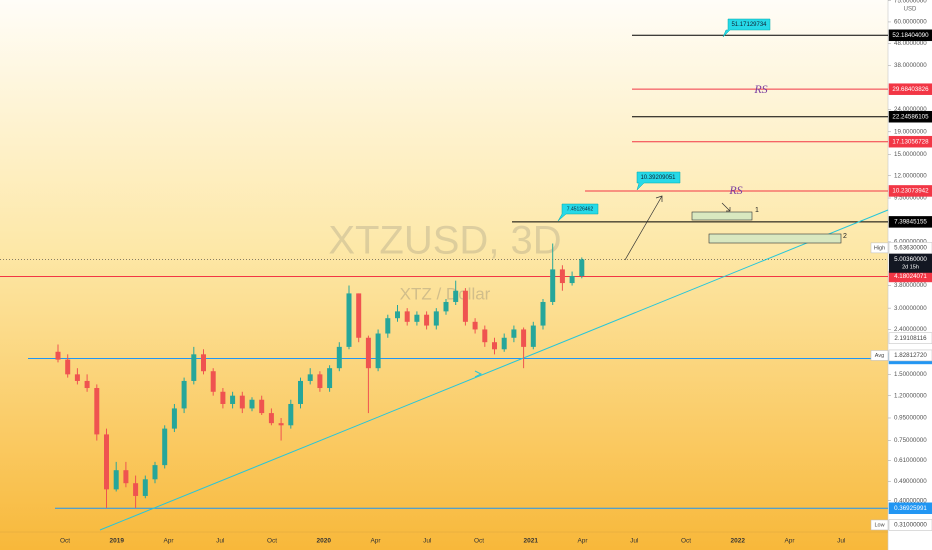 The width and height of the screenshot is (932, 550). Describe the element at coordinates (910, 22) in the screenshot. I see `y-tick-label: 60.0000000` at that location.